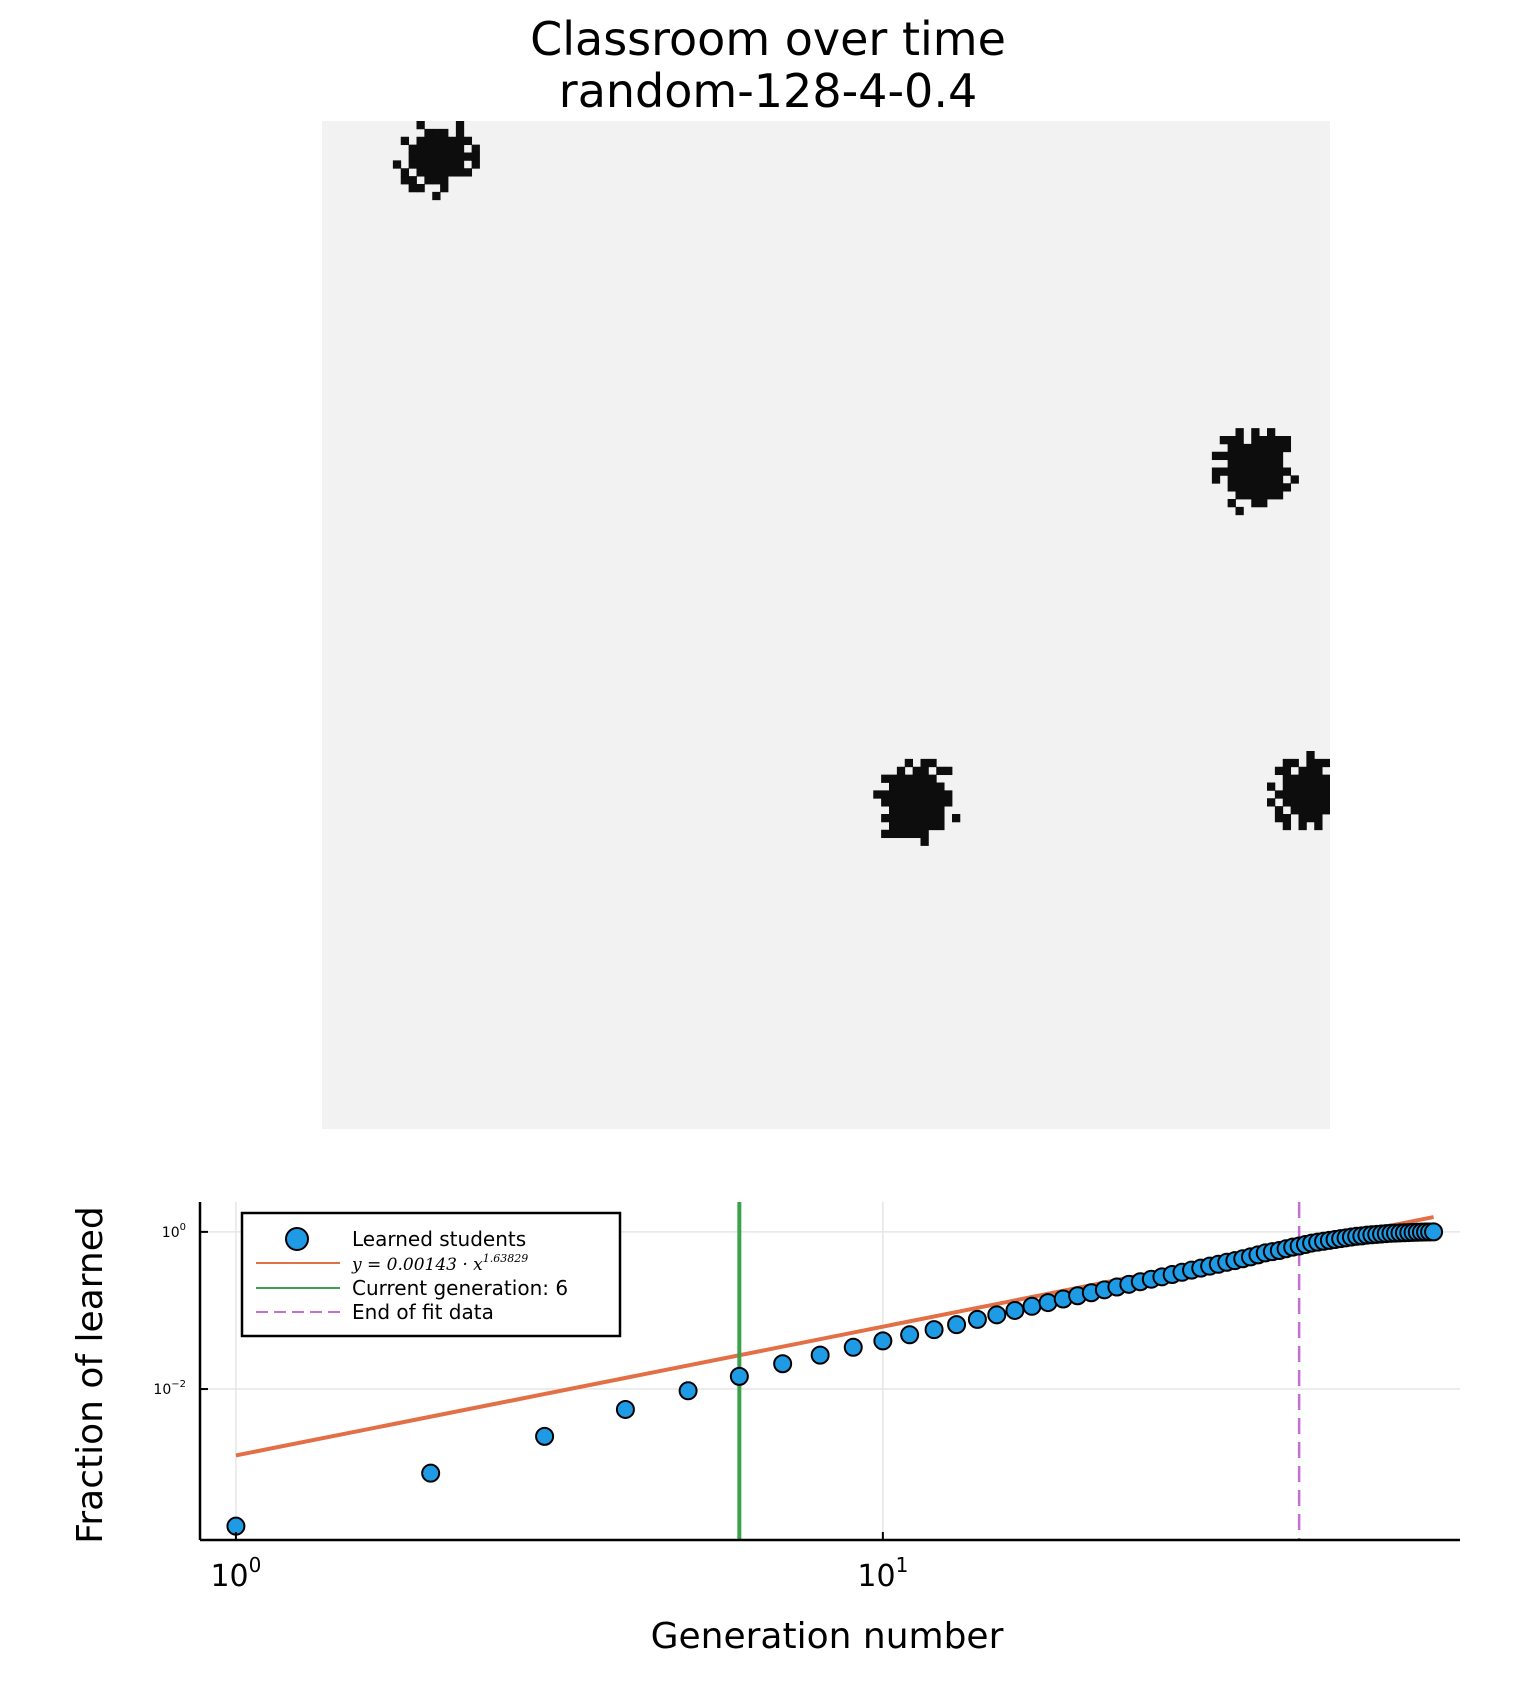  Describe the element at coordinates (460, 1288) in the screenshot. I see `legend-label: Current generation: 6` at that location.